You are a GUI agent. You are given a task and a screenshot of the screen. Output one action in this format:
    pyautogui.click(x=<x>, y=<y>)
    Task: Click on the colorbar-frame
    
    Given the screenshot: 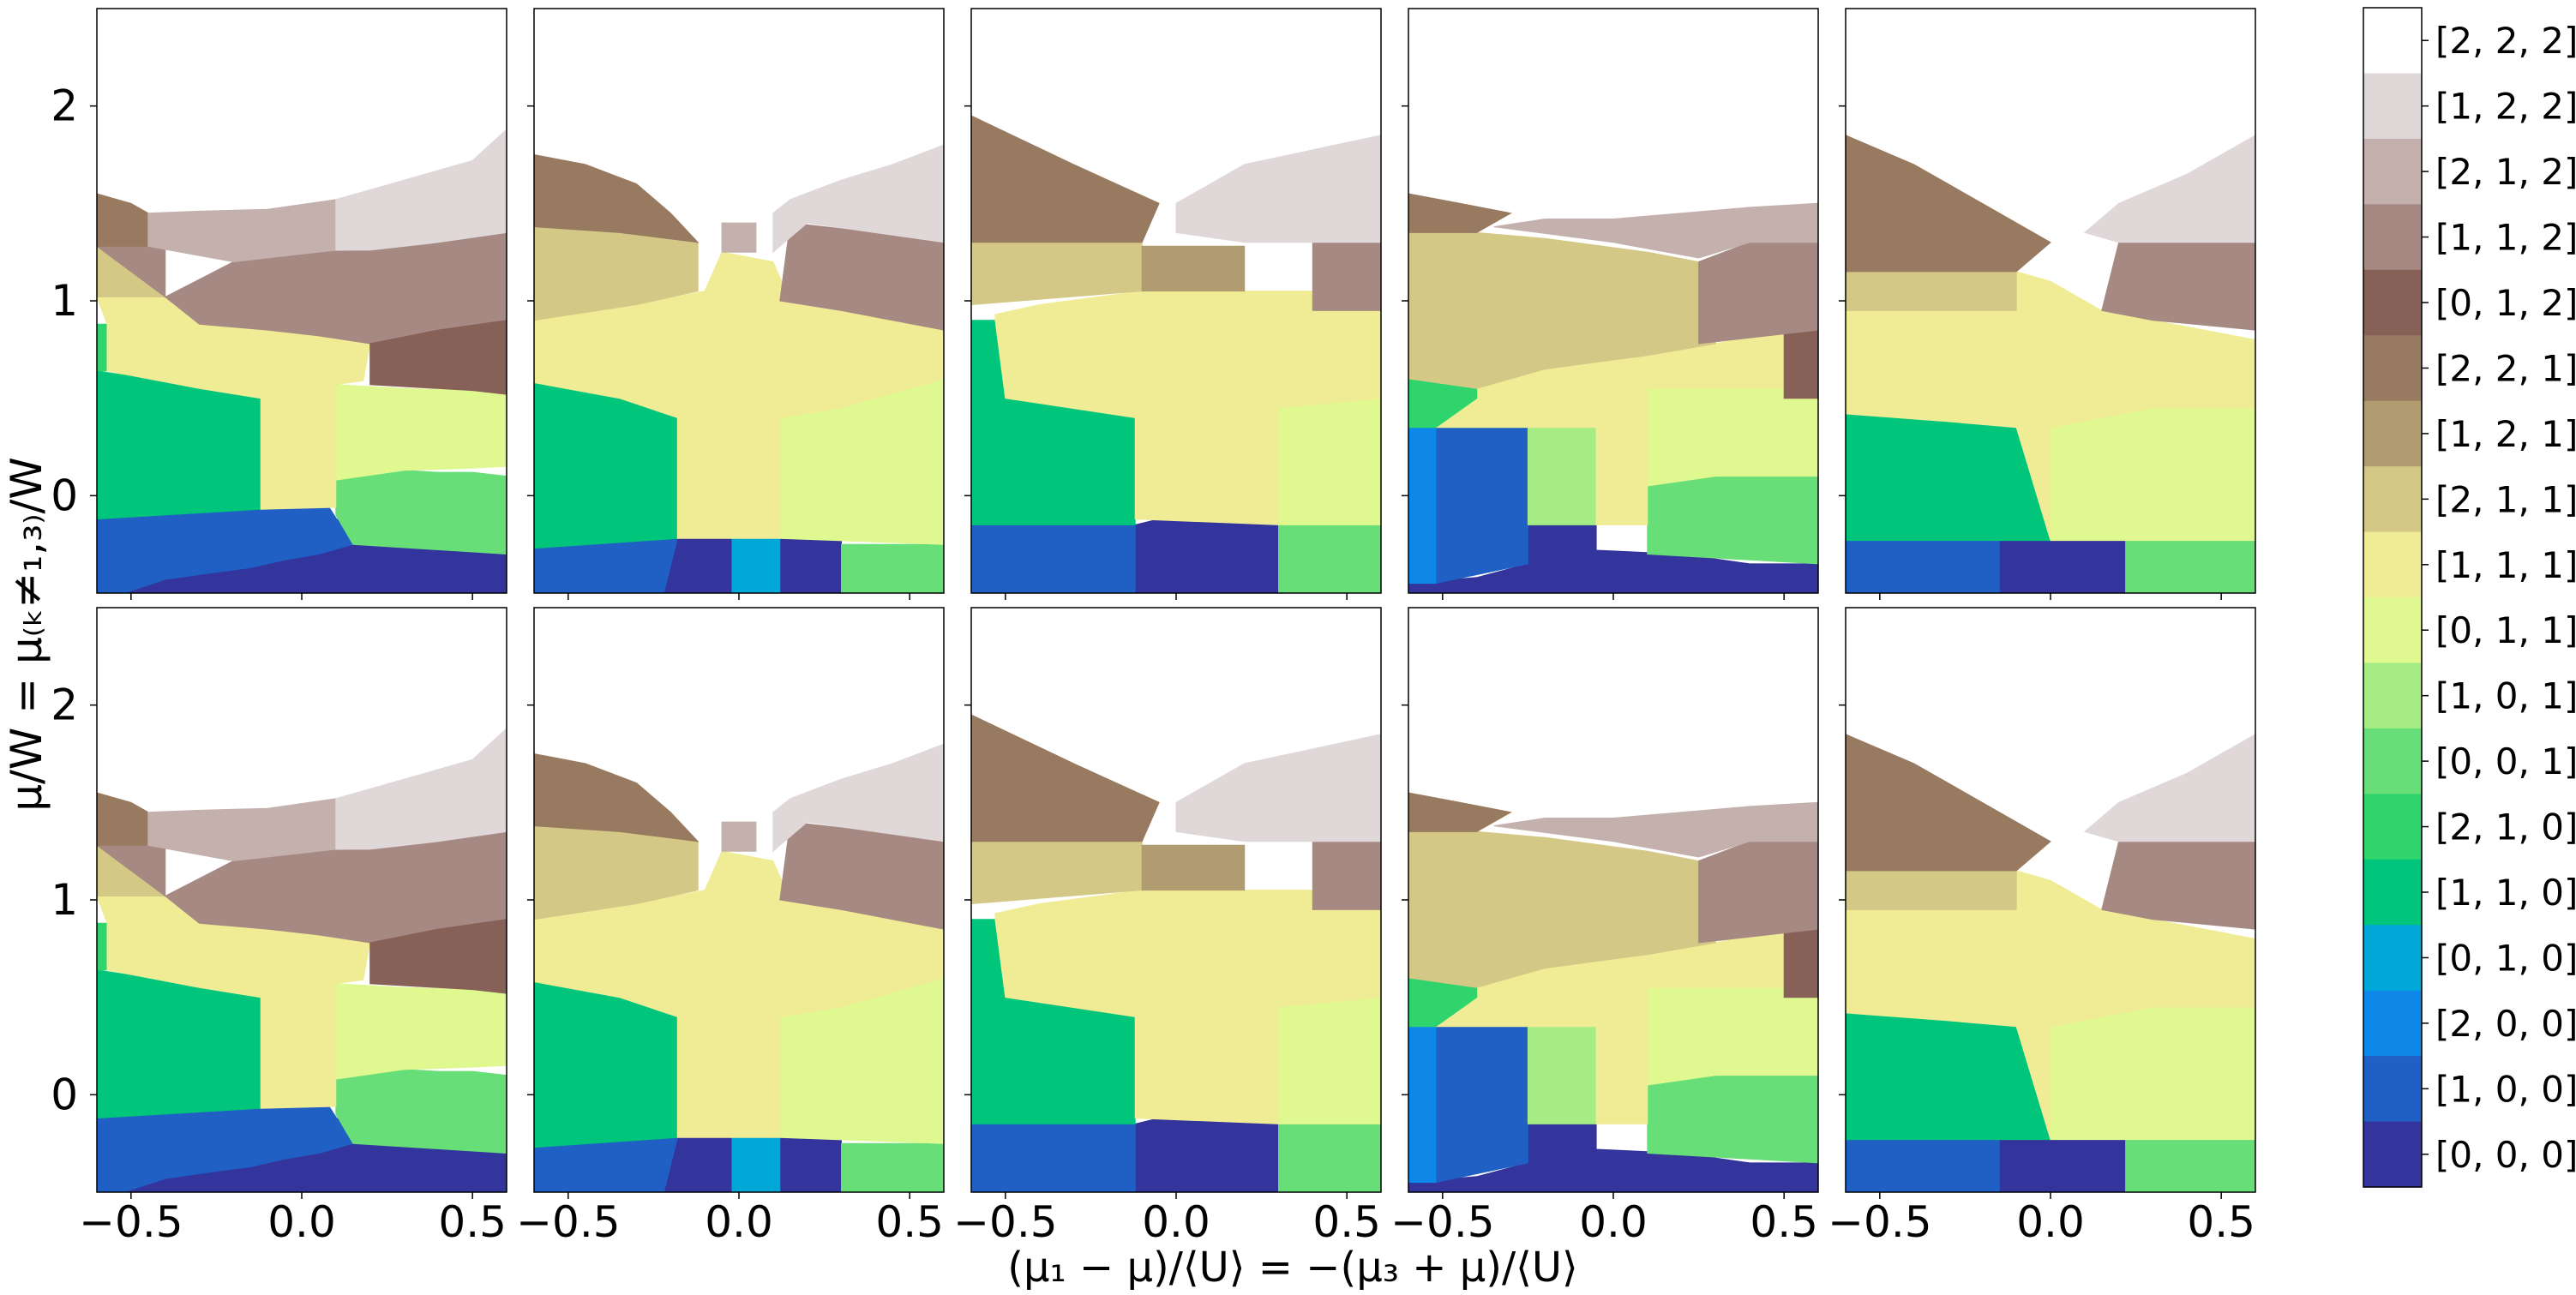 What is the action you would take?
    pyautogui.click(x=2393, y=597)
    